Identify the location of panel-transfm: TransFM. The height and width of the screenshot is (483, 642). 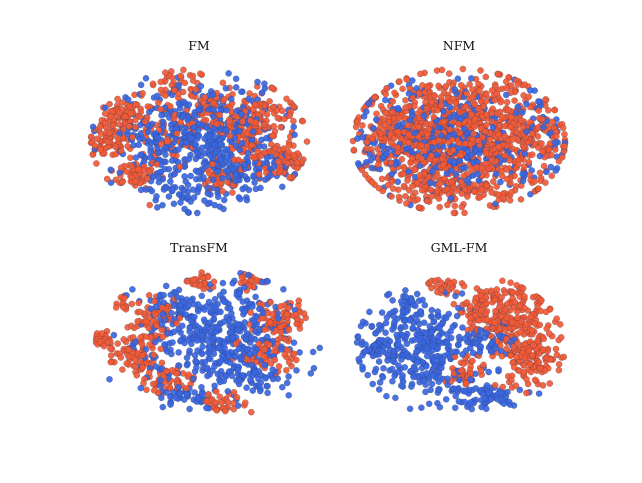
(208, 328).